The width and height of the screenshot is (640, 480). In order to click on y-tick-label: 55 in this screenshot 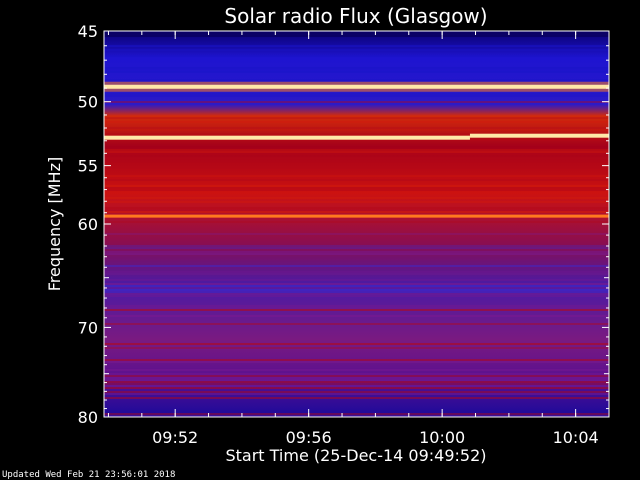, I will do `click(88, 166)`.